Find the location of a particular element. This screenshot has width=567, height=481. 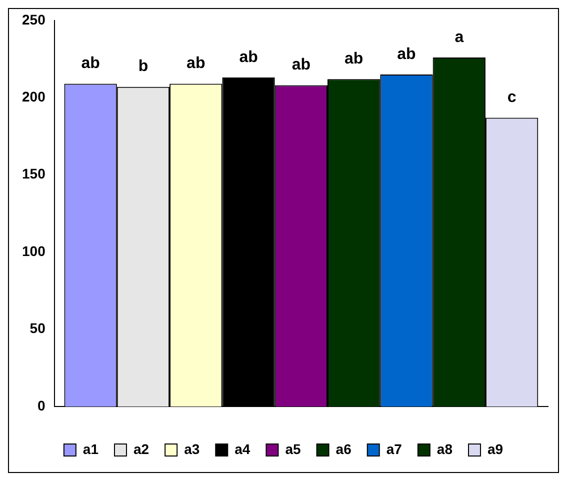

legend-label: a8 is located at coordinates (444, 448).